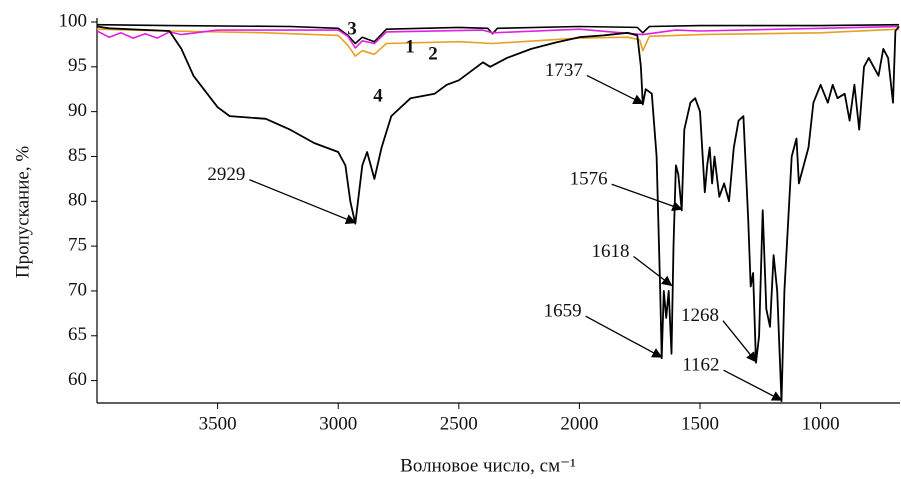 The image size is (901, 479). Describe the element at coordinates (77, 289) in the screenshot. I see `y-tick-label: 70` at that location.